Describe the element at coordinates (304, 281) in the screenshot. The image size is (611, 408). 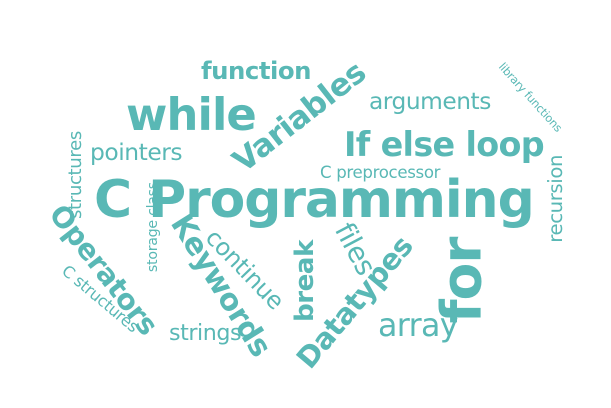
I see `word-break: break` at that location.